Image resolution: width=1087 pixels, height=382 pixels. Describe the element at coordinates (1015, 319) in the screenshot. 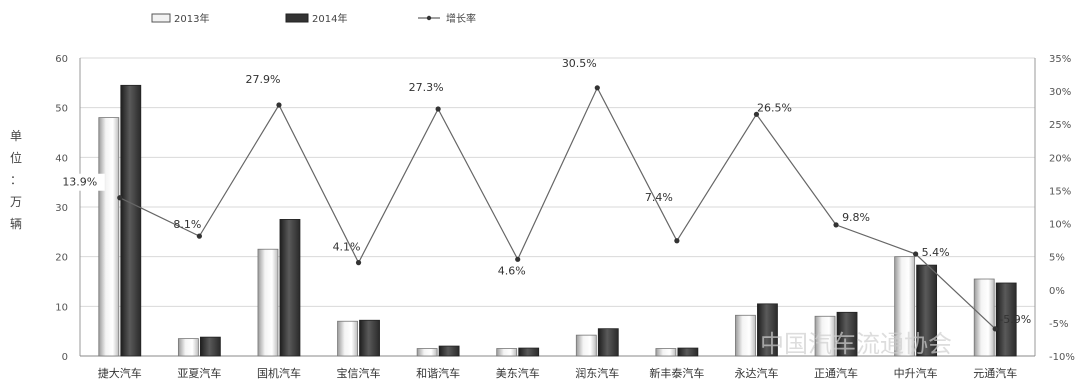

I see `growth-rate-label: -5.9%` at that location.